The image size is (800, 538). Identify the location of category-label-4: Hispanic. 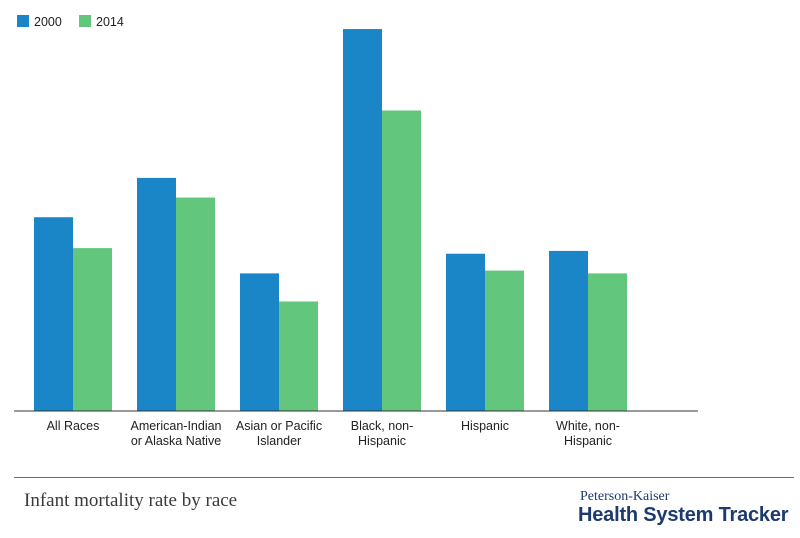
(485, 426).